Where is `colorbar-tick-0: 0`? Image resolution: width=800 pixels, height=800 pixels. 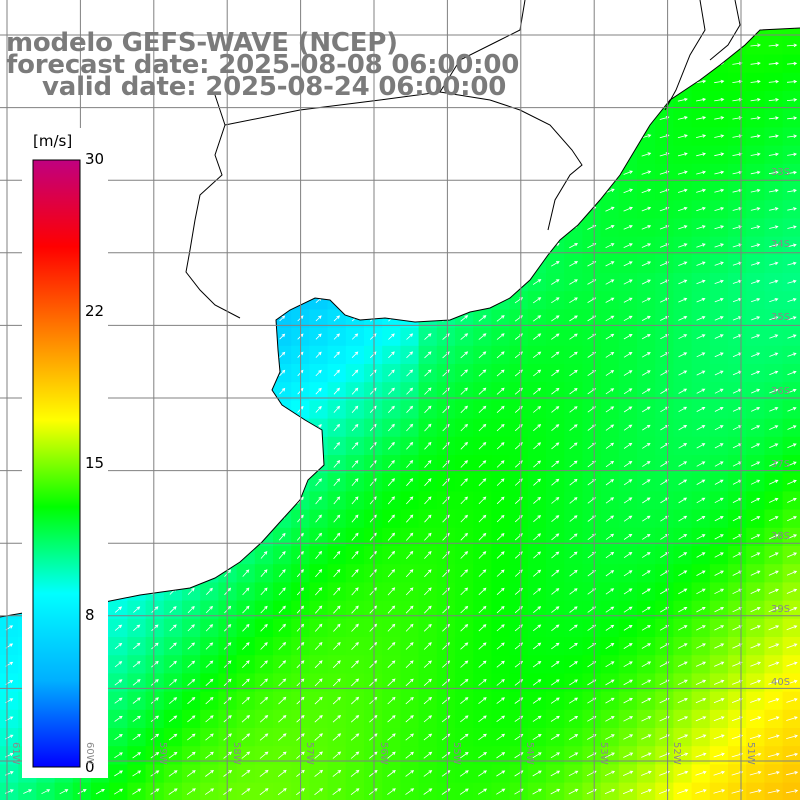
colorbar-tick-0: 0 is located at coordinates (90, 767).